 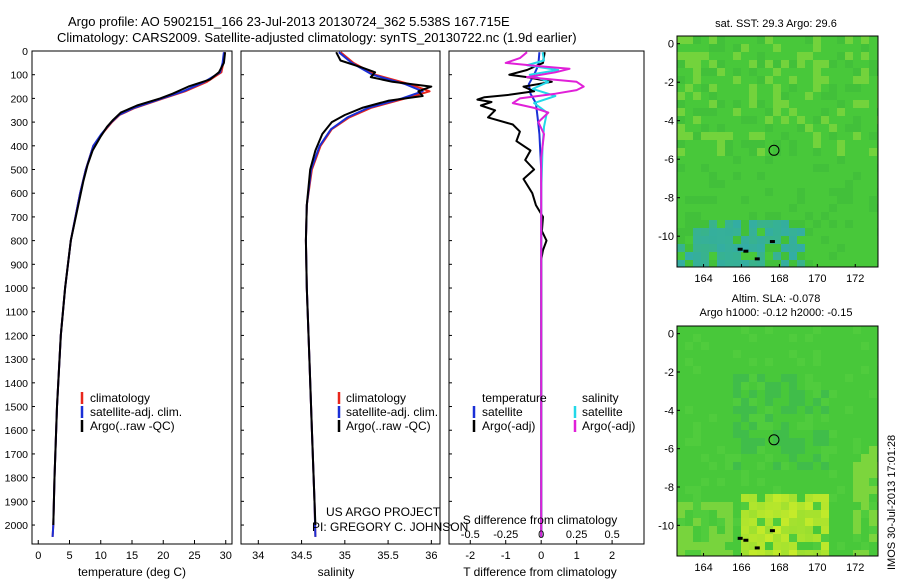 What do you see at coordinates (892, 502) in the screenshot?
I see `imos-timestamp: IMOS 30-Jul-2013 17:01:28` at bounding box center [892, 502].